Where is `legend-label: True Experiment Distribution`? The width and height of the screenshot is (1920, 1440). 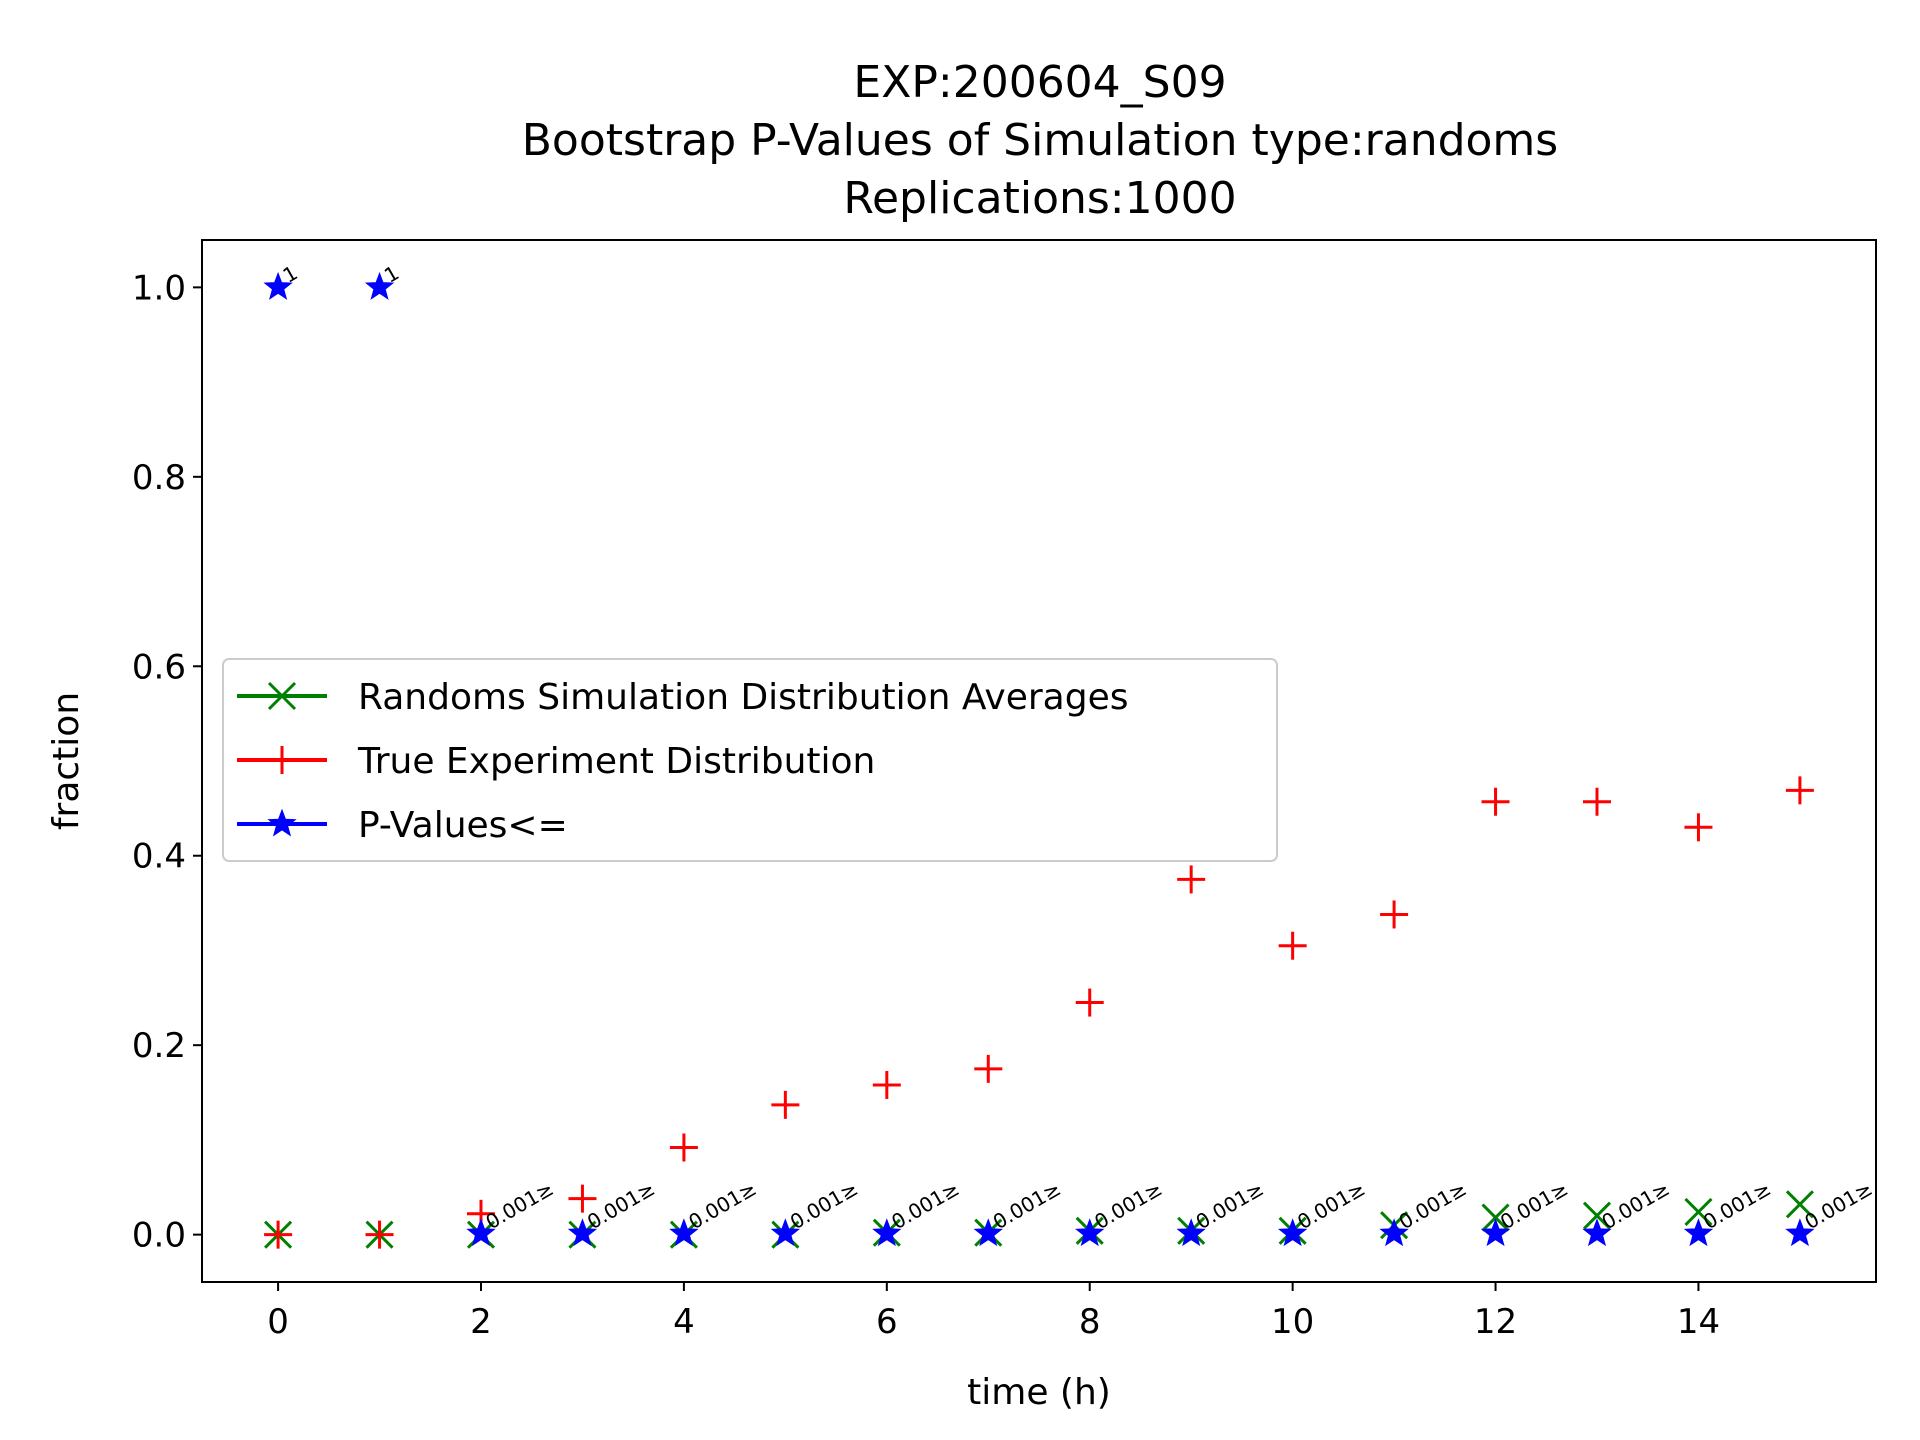
legend-label: True Experiment Distribution is located at coordinates (616, 761).